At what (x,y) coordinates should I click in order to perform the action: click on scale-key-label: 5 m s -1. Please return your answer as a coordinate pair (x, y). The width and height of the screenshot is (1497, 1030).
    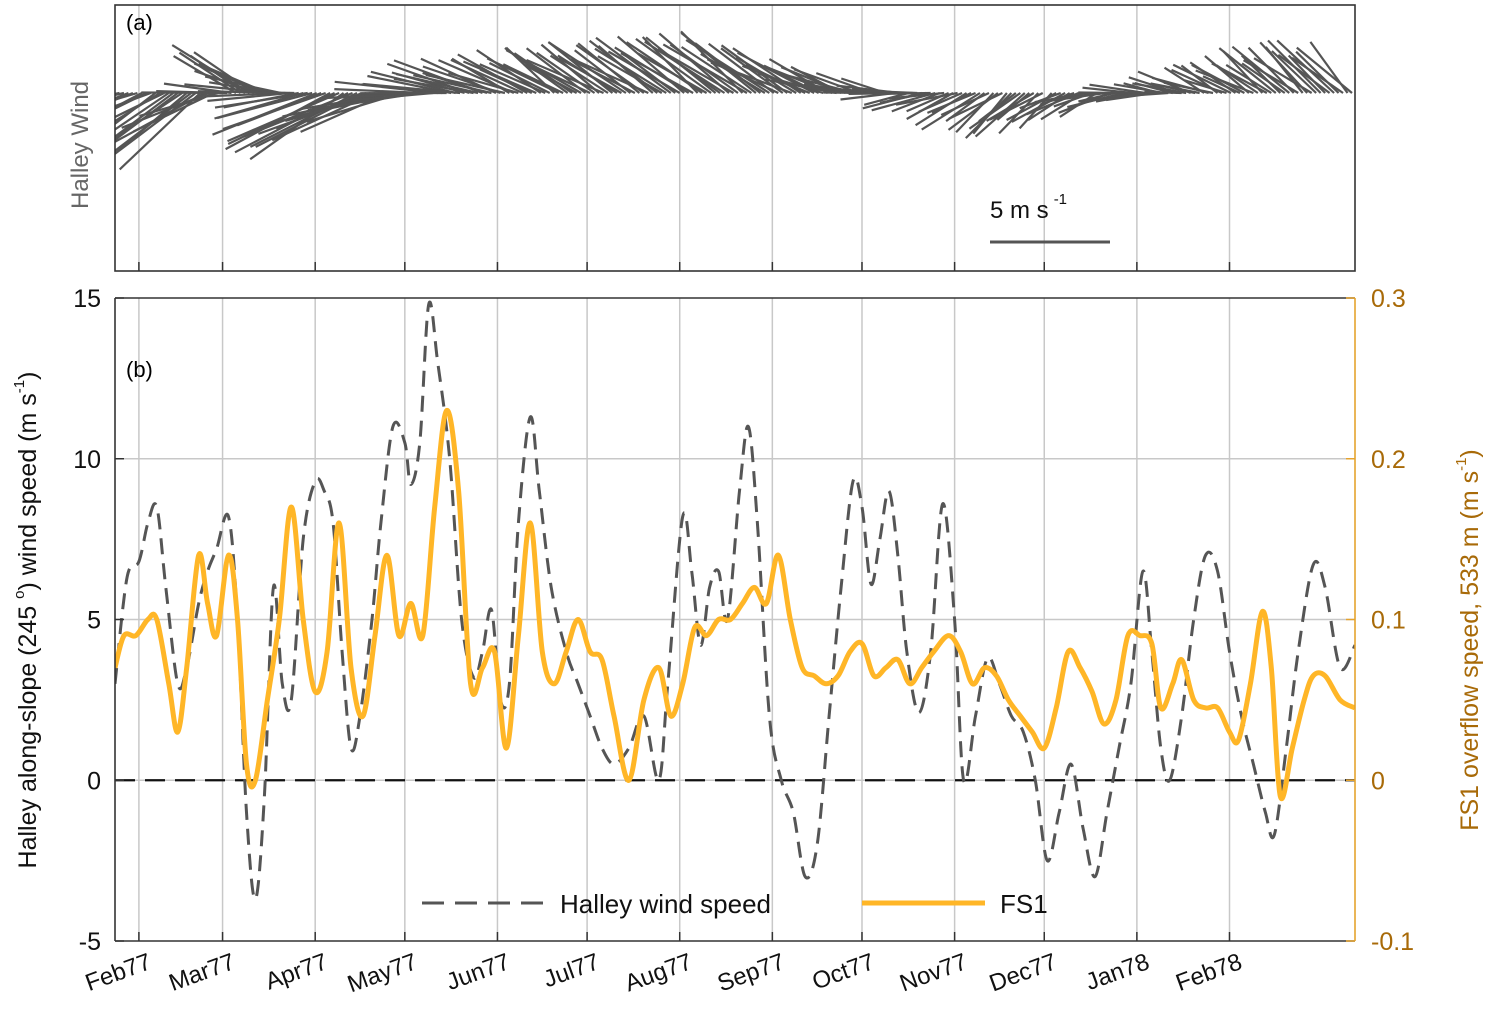
    Looking at the image, I should click on (1028, 207).